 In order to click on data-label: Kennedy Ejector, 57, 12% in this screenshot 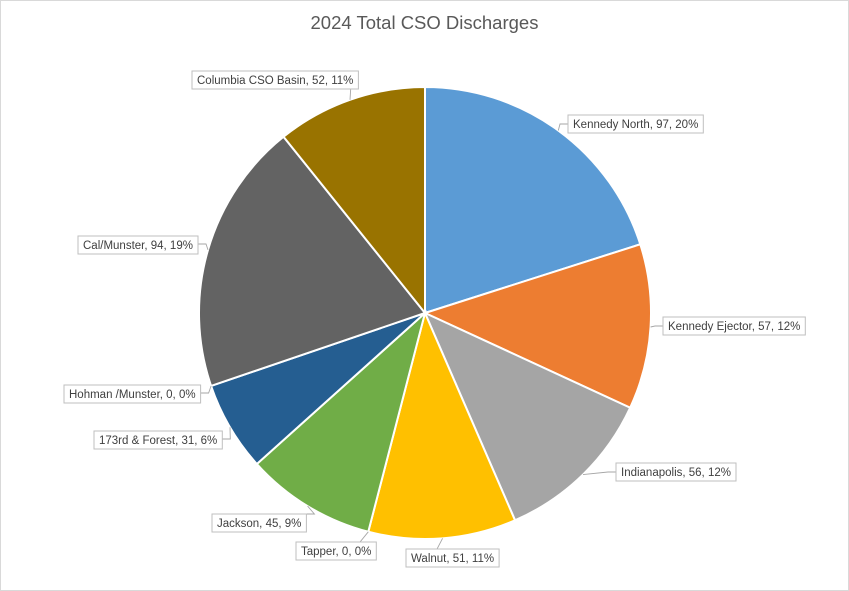, I will do `click(734, 327)`.